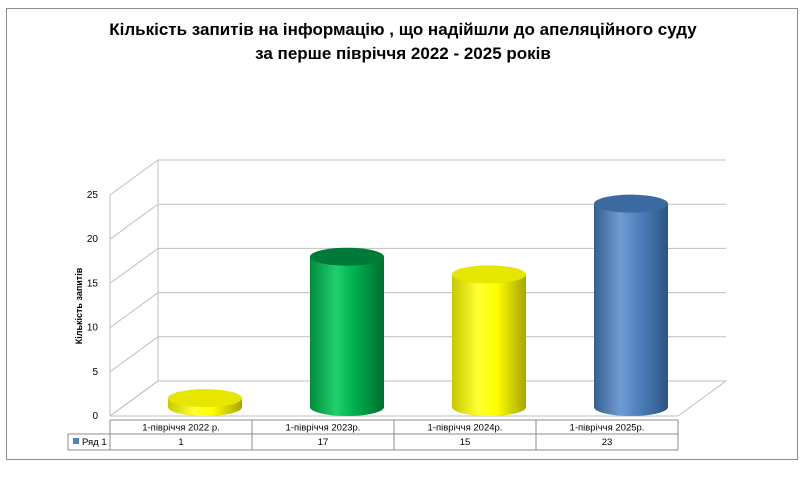 The height and width of the screenshot is (478, 806). I want to click on y-tick-label: 15, so click(93, 283).